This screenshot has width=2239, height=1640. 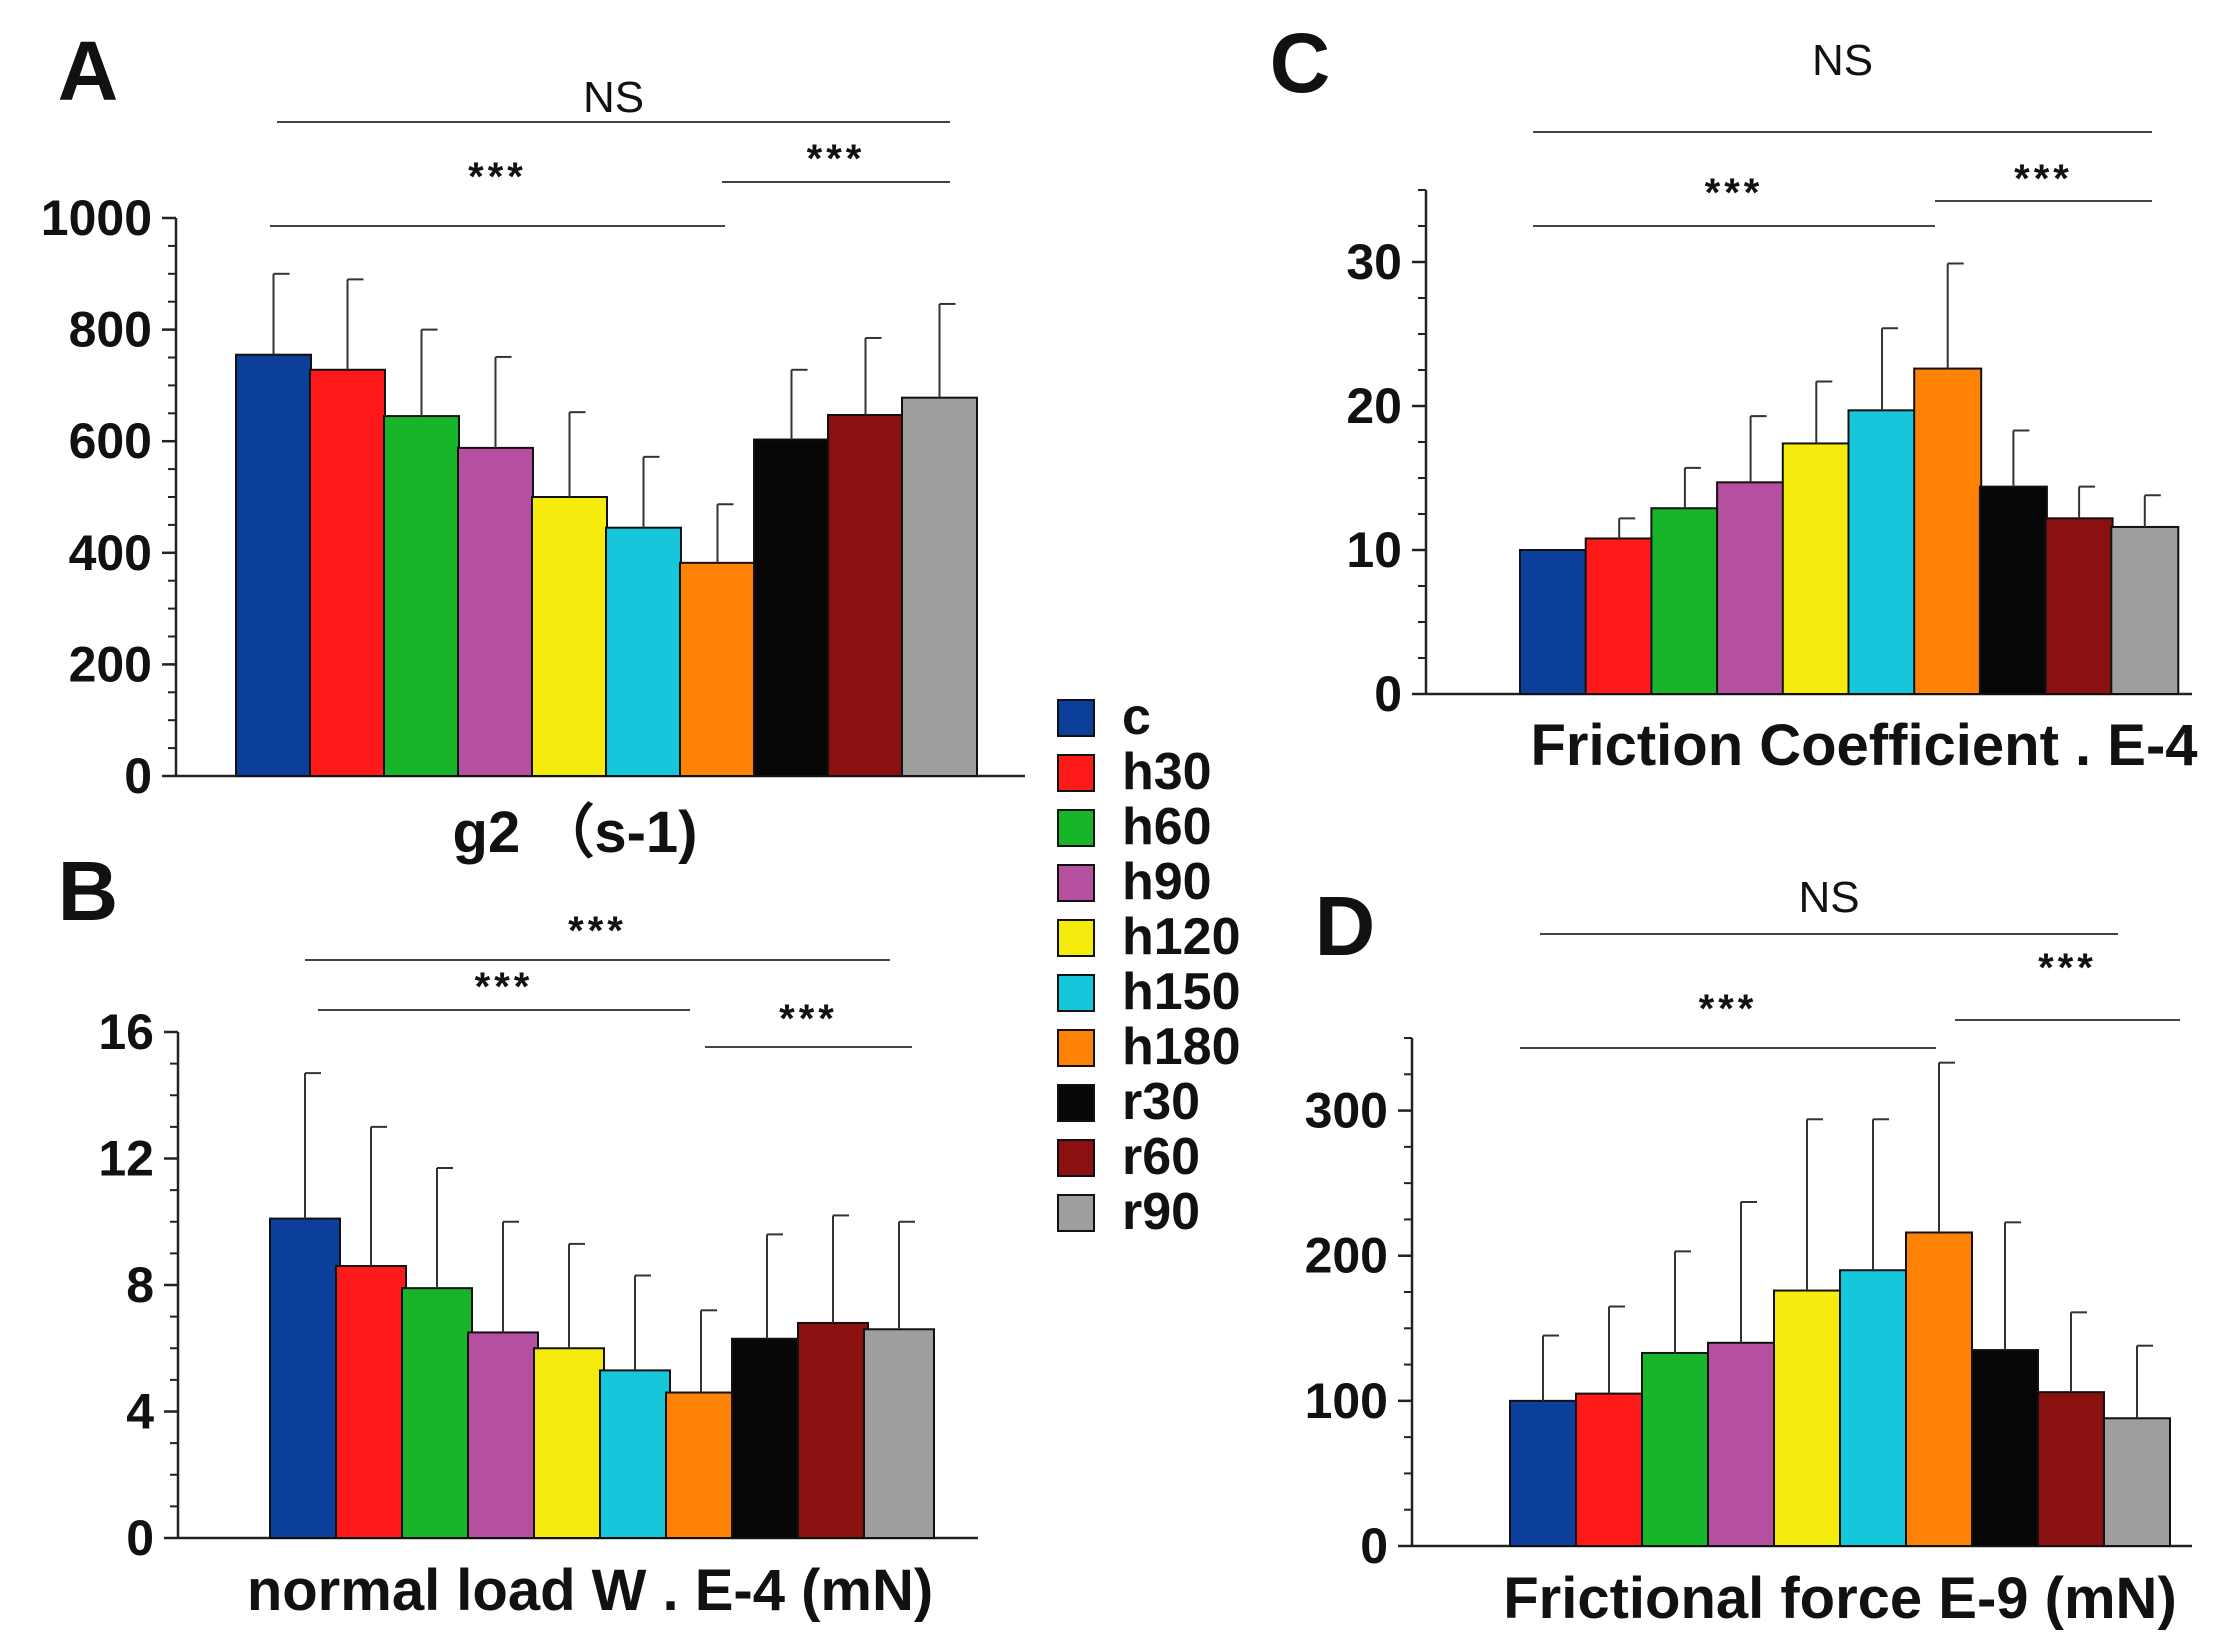 I want to click on bar-c-r90, so click(x=2145, y=610).